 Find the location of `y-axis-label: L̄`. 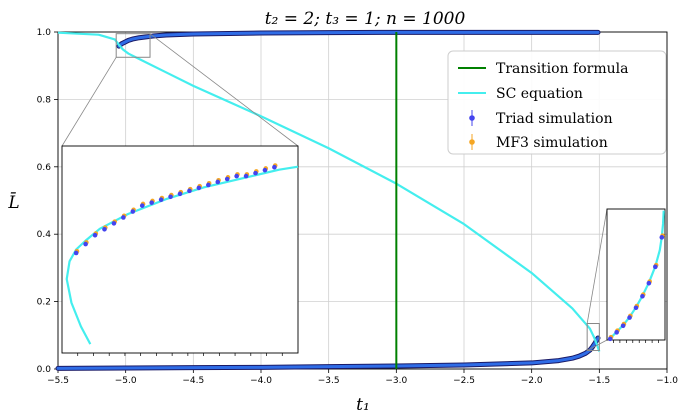

y-axis-label: L̄ is located at coordinates (13, 202).